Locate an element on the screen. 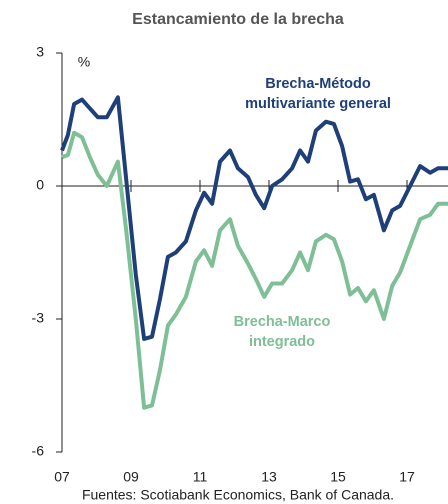 Image resolution: width=448 pixels, height=504 pixels. y-tick-label: -3 is located at coordinates (38, 318).